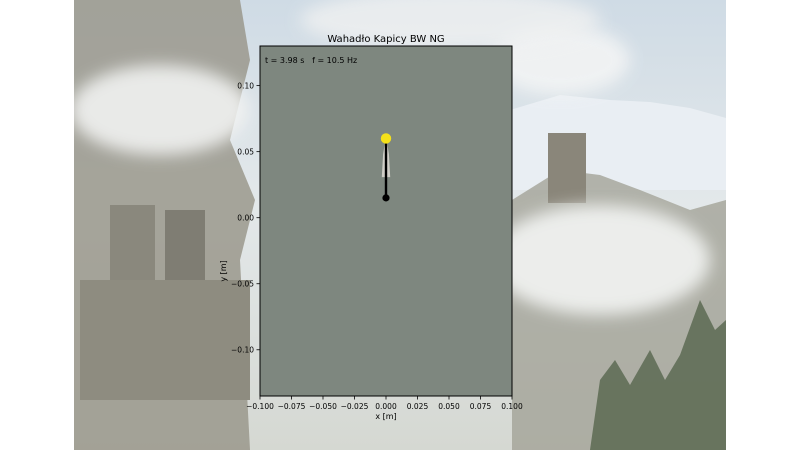 The width and height of the screenshot is (800, 450). I want to click on castle-wall-left, so click(165, 340).